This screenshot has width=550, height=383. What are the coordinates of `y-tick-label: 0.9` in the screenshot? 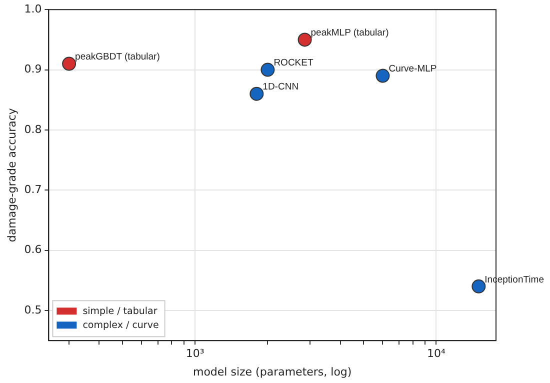 It's located at (33, 69).